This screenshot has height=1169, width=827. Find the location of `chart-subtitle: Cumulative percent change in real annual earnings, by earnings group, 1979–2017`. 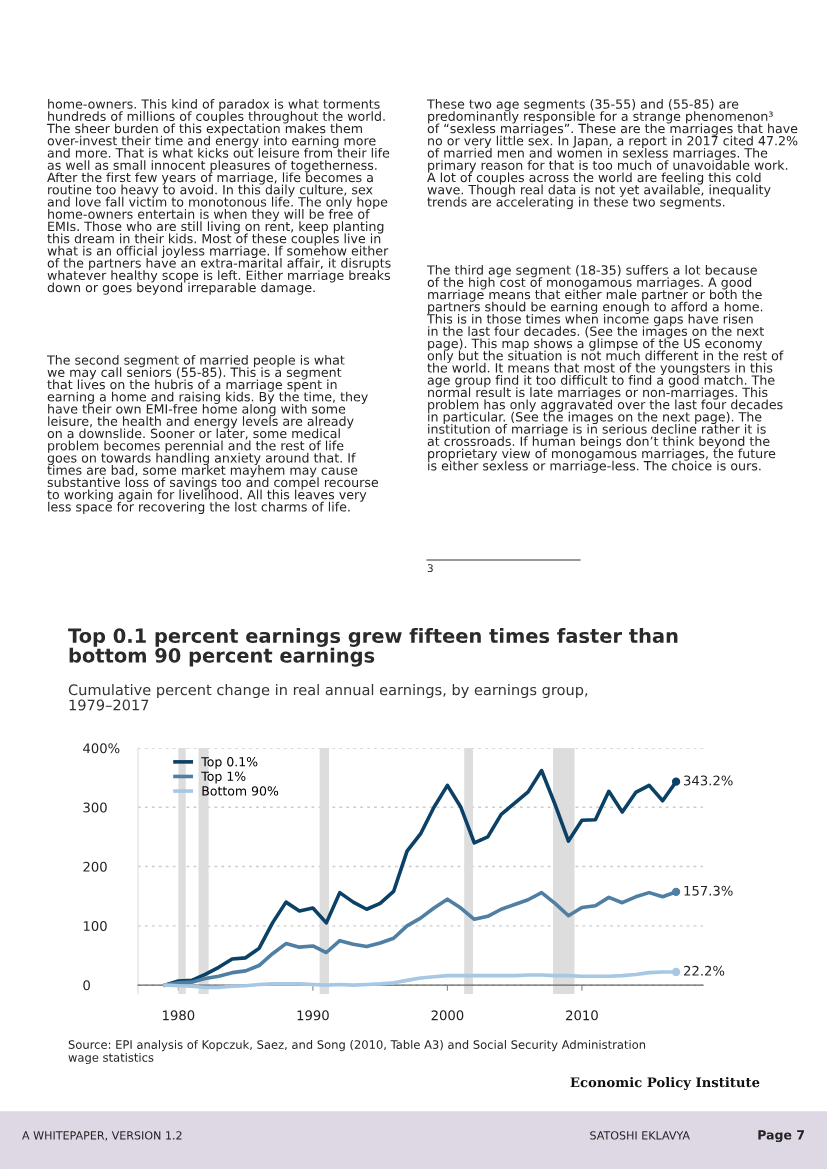

chart-subtitle: Cumulative percent change in real annual earnings, by earnings group, 1979–2017 is located at coordinates (328, 697).